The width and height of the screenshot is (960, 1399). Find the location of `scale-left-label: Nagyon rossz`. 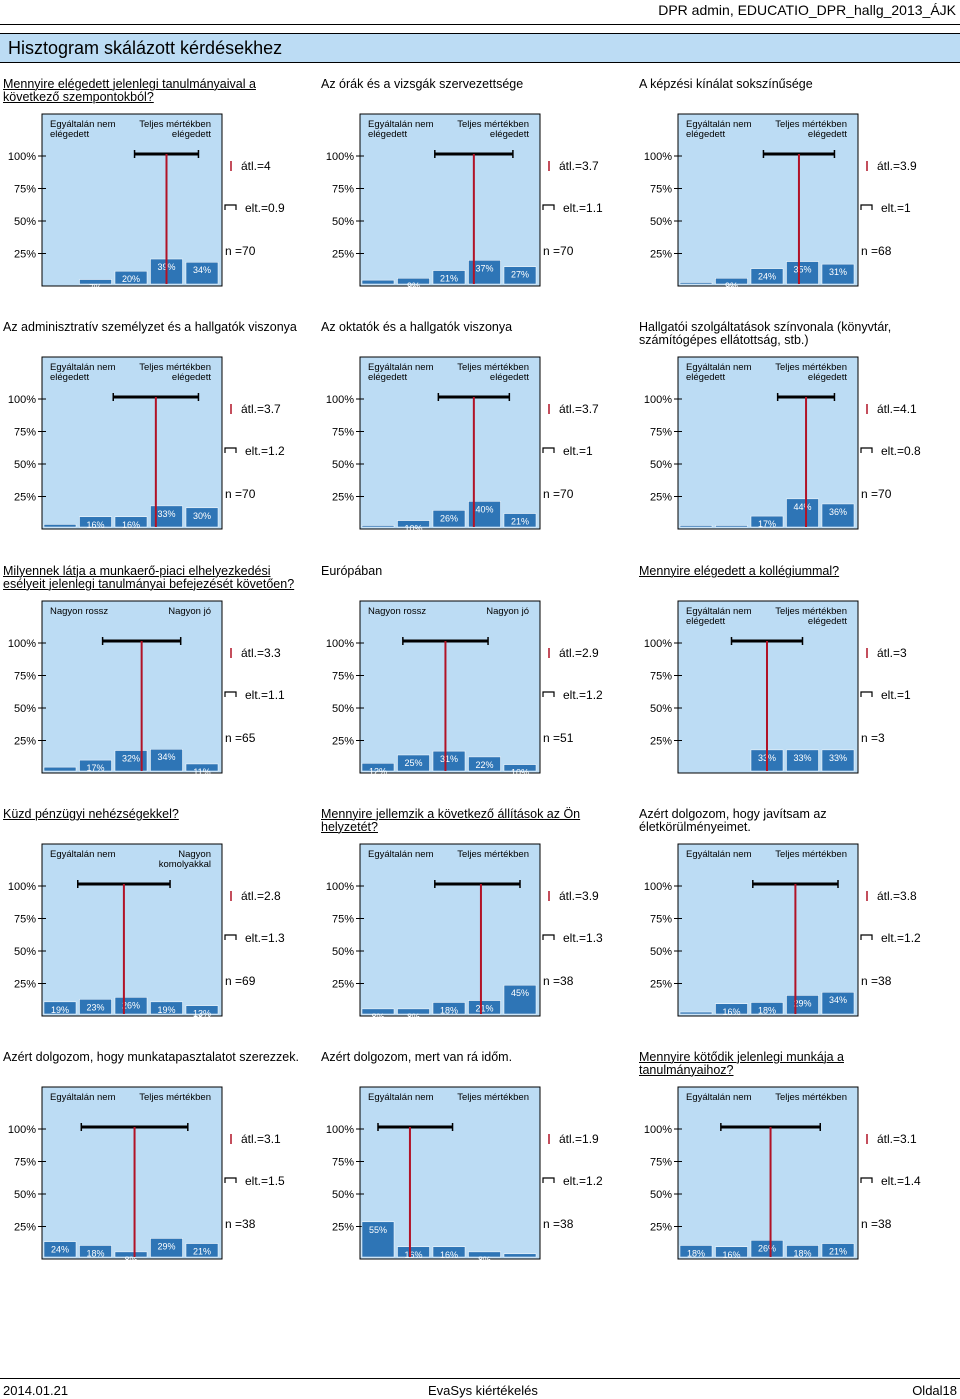

scale-left-label: Nagyon rossz is located at coordinates (397, 611).